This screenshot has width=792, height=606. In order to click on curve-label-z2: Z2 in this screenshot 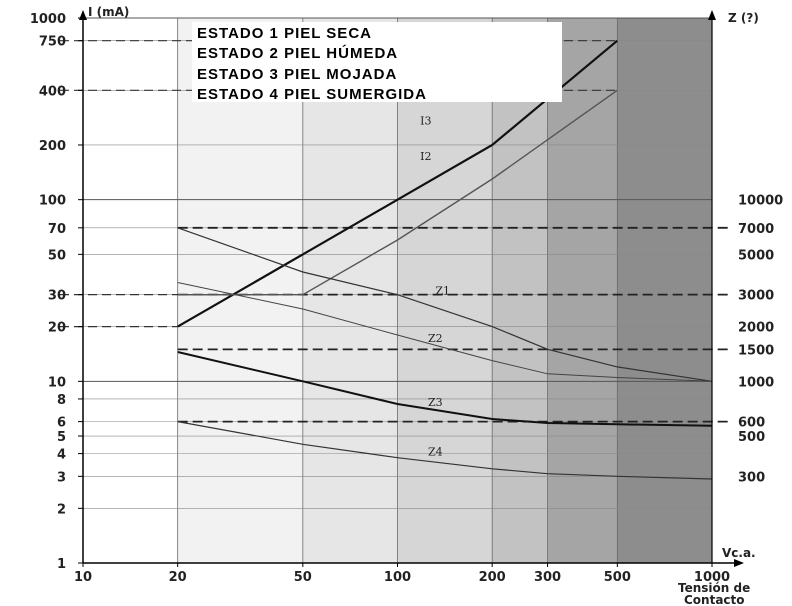, I will do `click(435, 338)`.